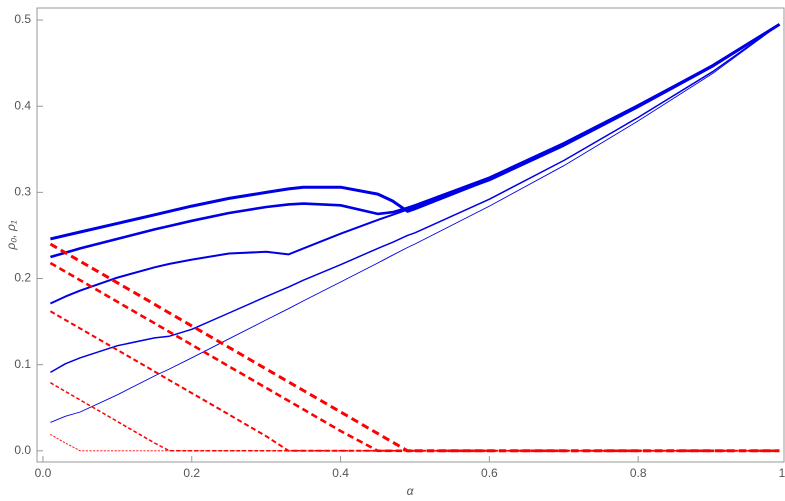  What do you see at coordinates (22, 19) in the screenshot?
I see `y-tick-label: 0.5` at bounding box center [22, 19].